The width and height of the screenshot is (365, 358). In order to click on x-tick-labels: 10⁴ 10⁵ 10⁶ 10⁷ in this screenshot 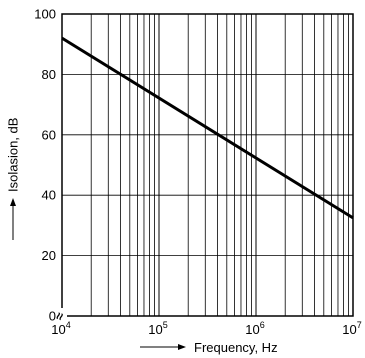, I will do `click(206, 328)`.